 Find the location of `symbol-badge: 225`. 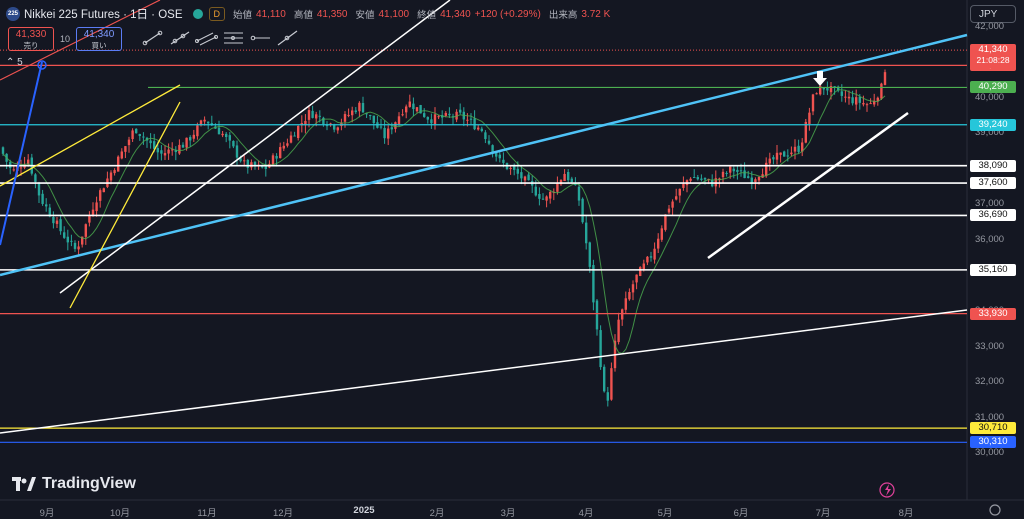

symbol-badge: 225 is located at coordinates (13, 14).